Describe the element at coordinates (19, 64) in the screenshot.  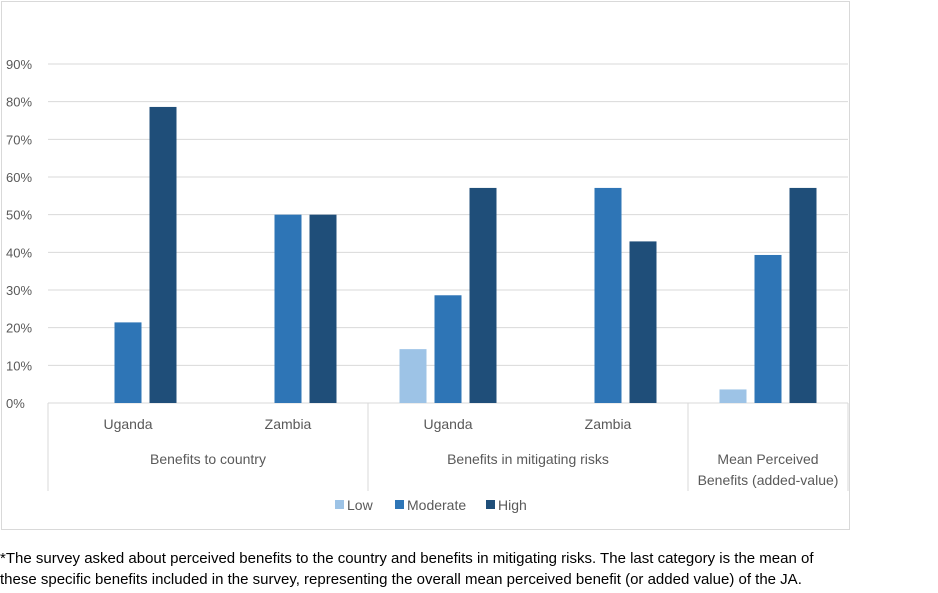
I see `y-tick-label: 90%` at that location.